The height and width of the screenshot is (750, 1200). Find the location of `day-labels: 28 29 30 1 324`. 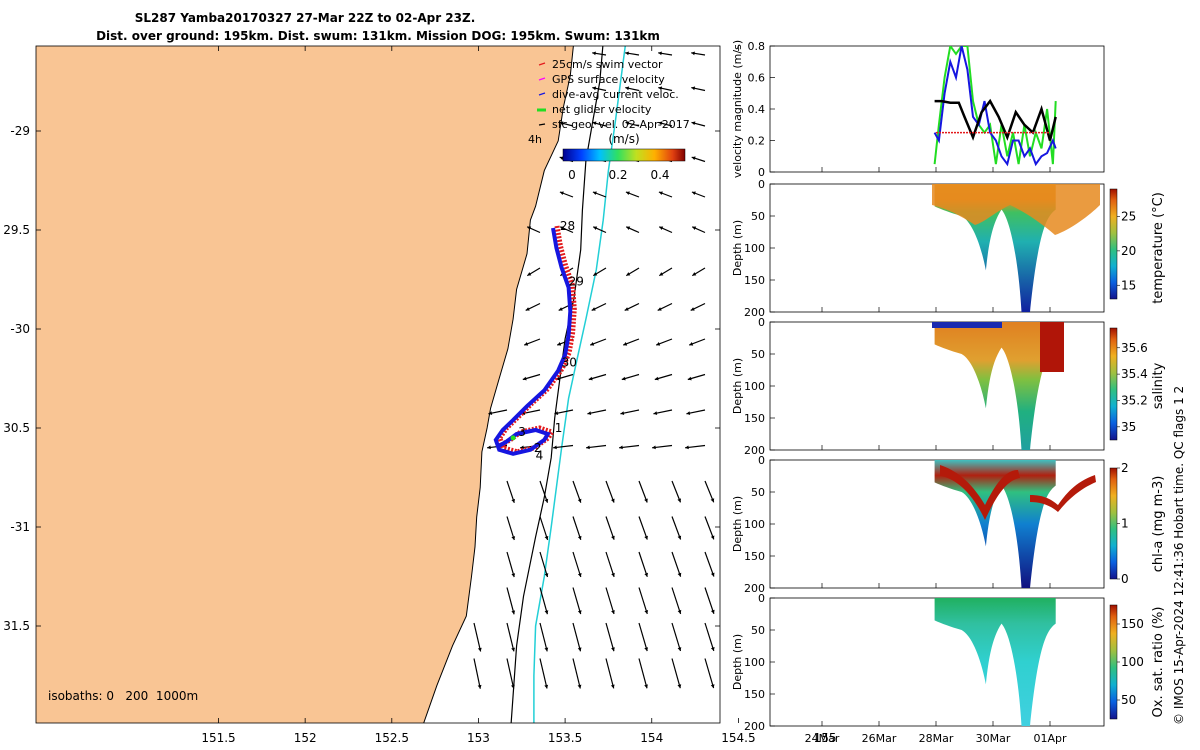

day-labels: 28 29 30 1 324 is located at coordinates (551, 341).